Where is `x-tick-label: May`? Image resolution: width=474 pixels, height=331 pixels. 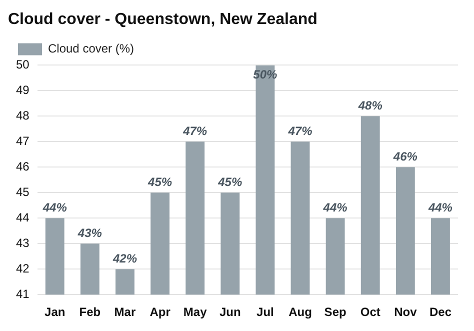 x-tick-label: May is located at coordinates (195, 312).